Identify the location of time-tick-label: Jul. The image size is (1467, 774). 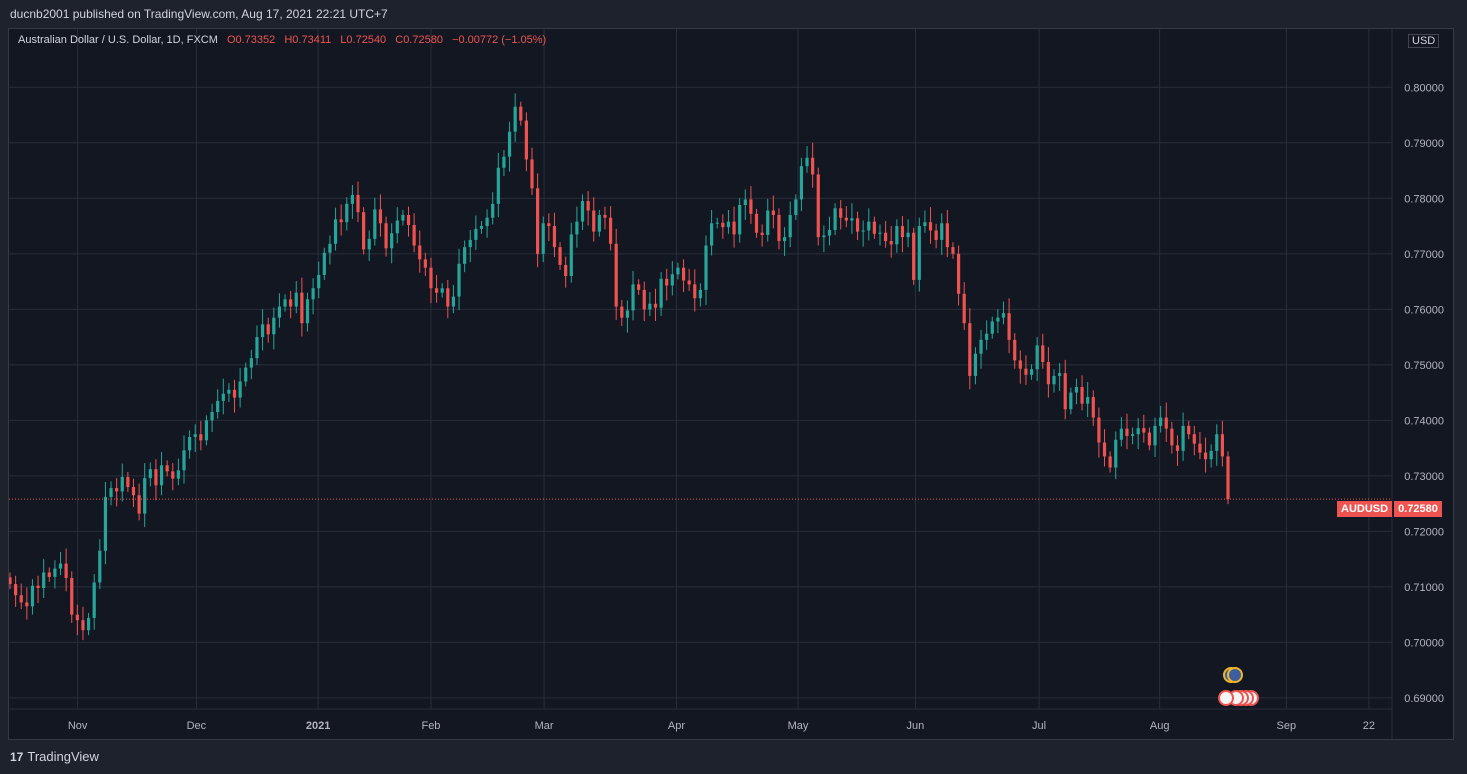
(1039, 726).